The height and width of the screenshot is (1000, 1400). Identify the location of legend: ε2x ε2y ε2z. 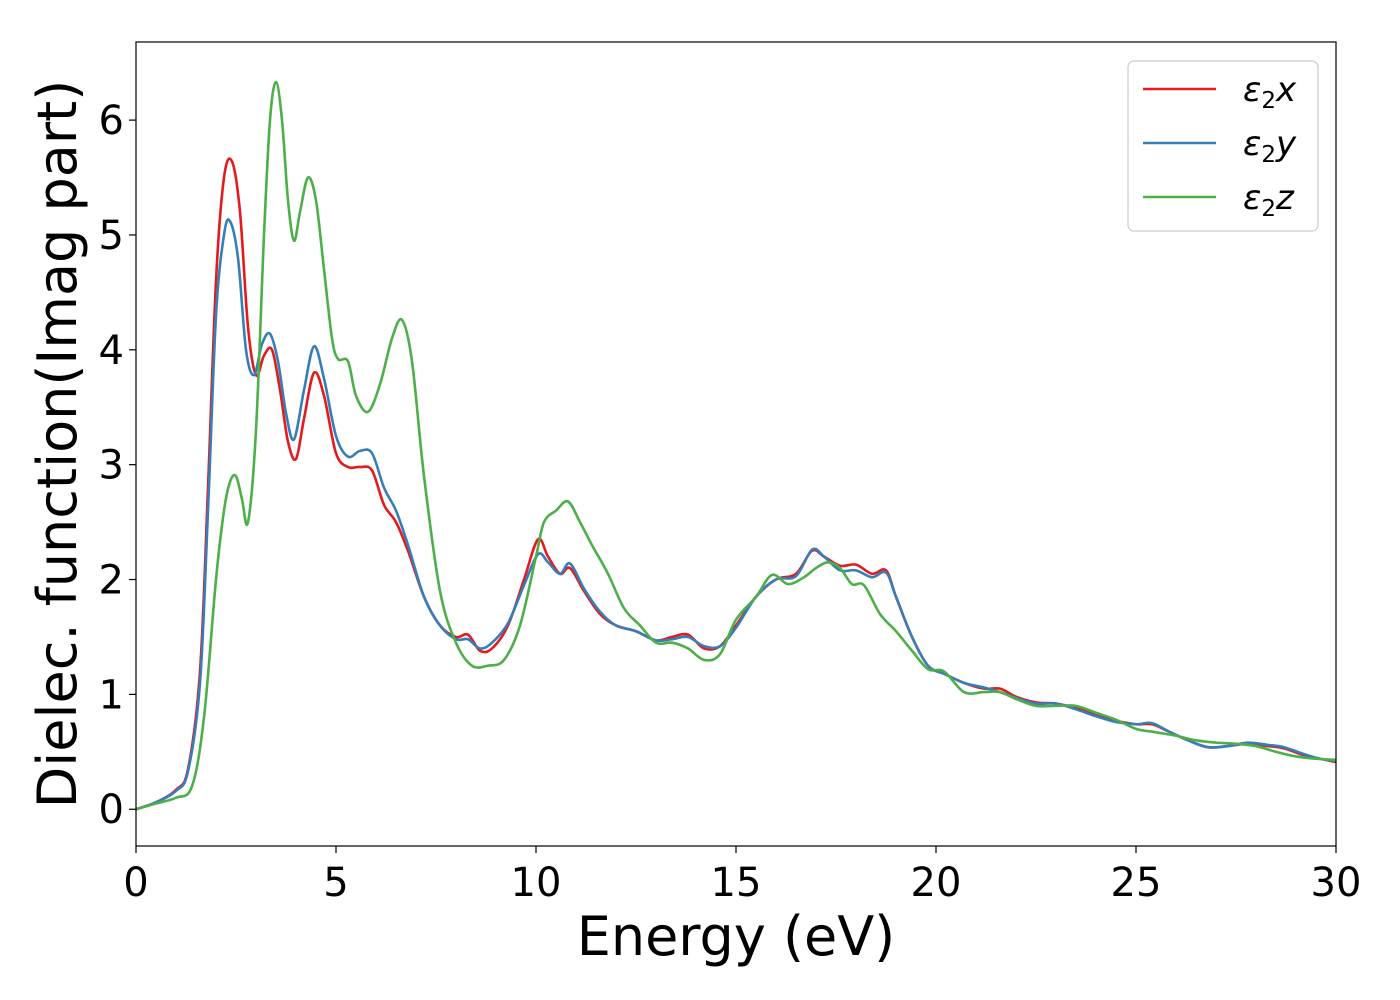
(1223, 146).